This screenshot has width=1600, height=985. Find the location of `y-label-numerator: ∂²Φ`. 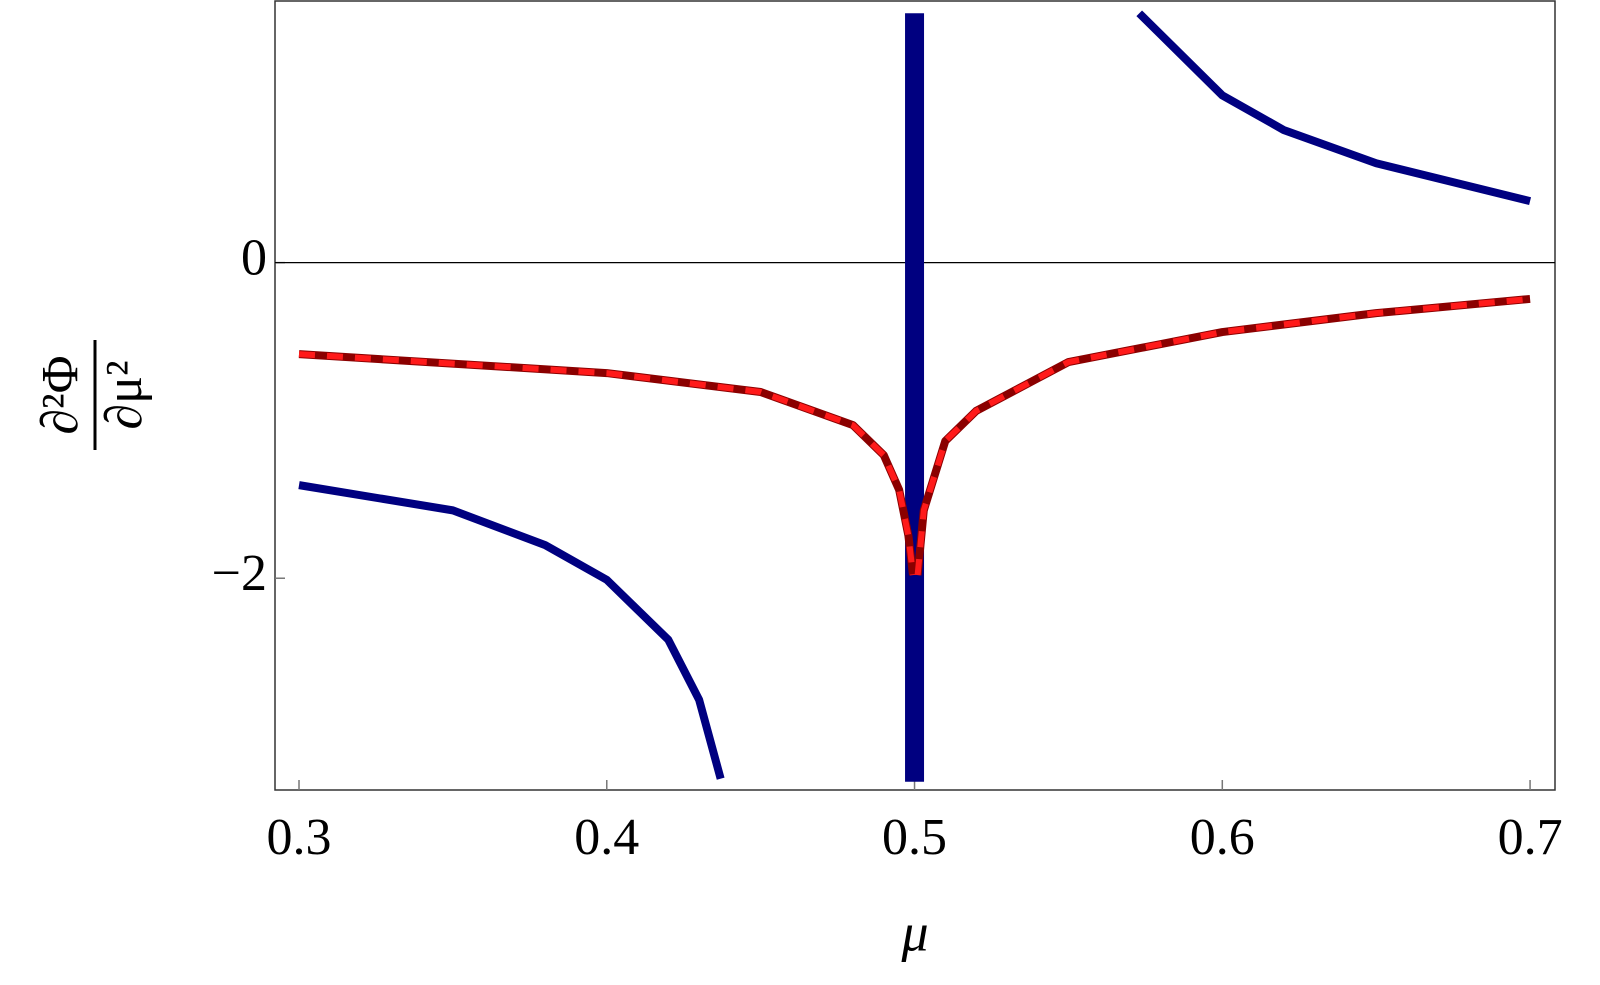

y-label-numerator: ∂²Φ is located at coordinates (60, 394).